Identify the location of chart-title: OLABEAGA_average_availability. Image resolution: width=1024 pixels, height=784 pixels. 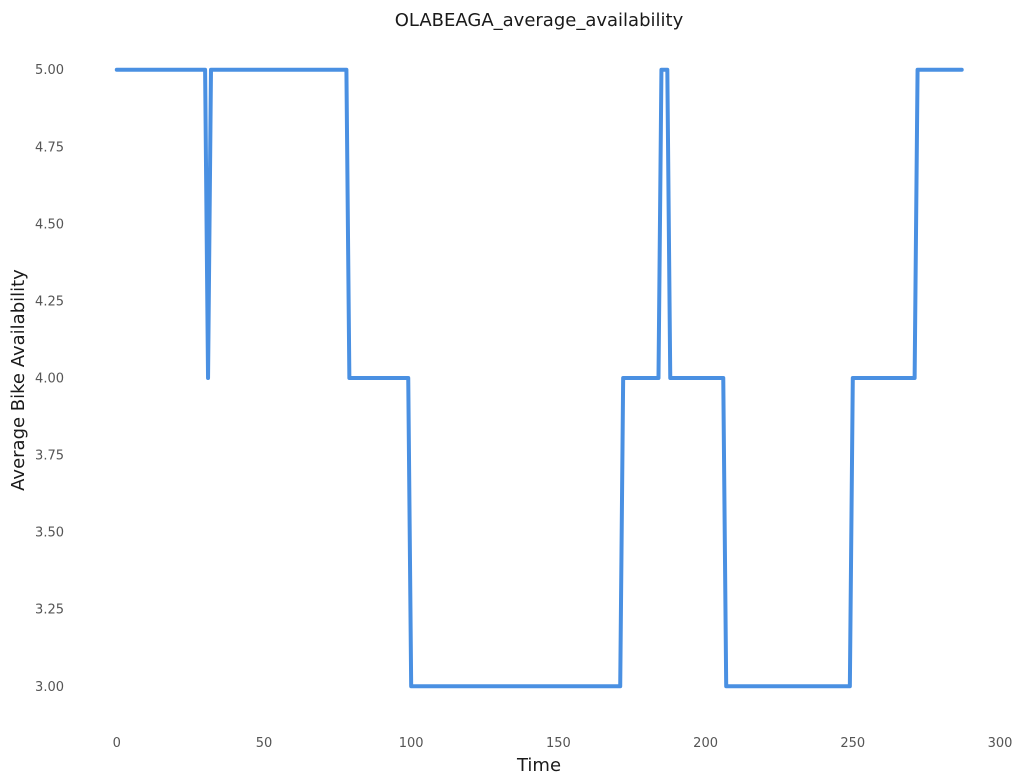
(539, 20).